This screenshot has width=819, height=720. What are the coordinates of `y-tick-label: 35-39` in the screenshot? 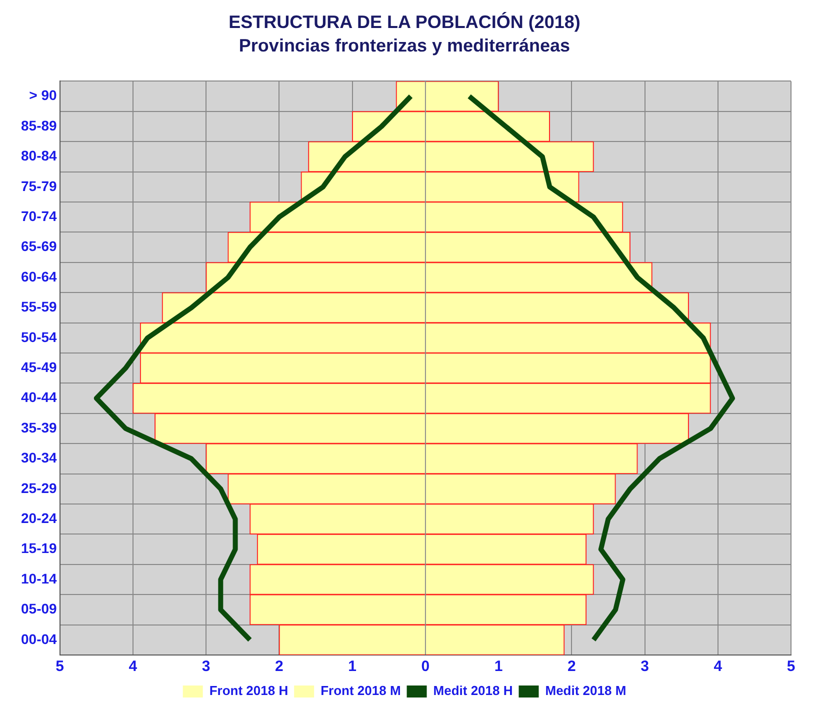 It's located at (39, 427).